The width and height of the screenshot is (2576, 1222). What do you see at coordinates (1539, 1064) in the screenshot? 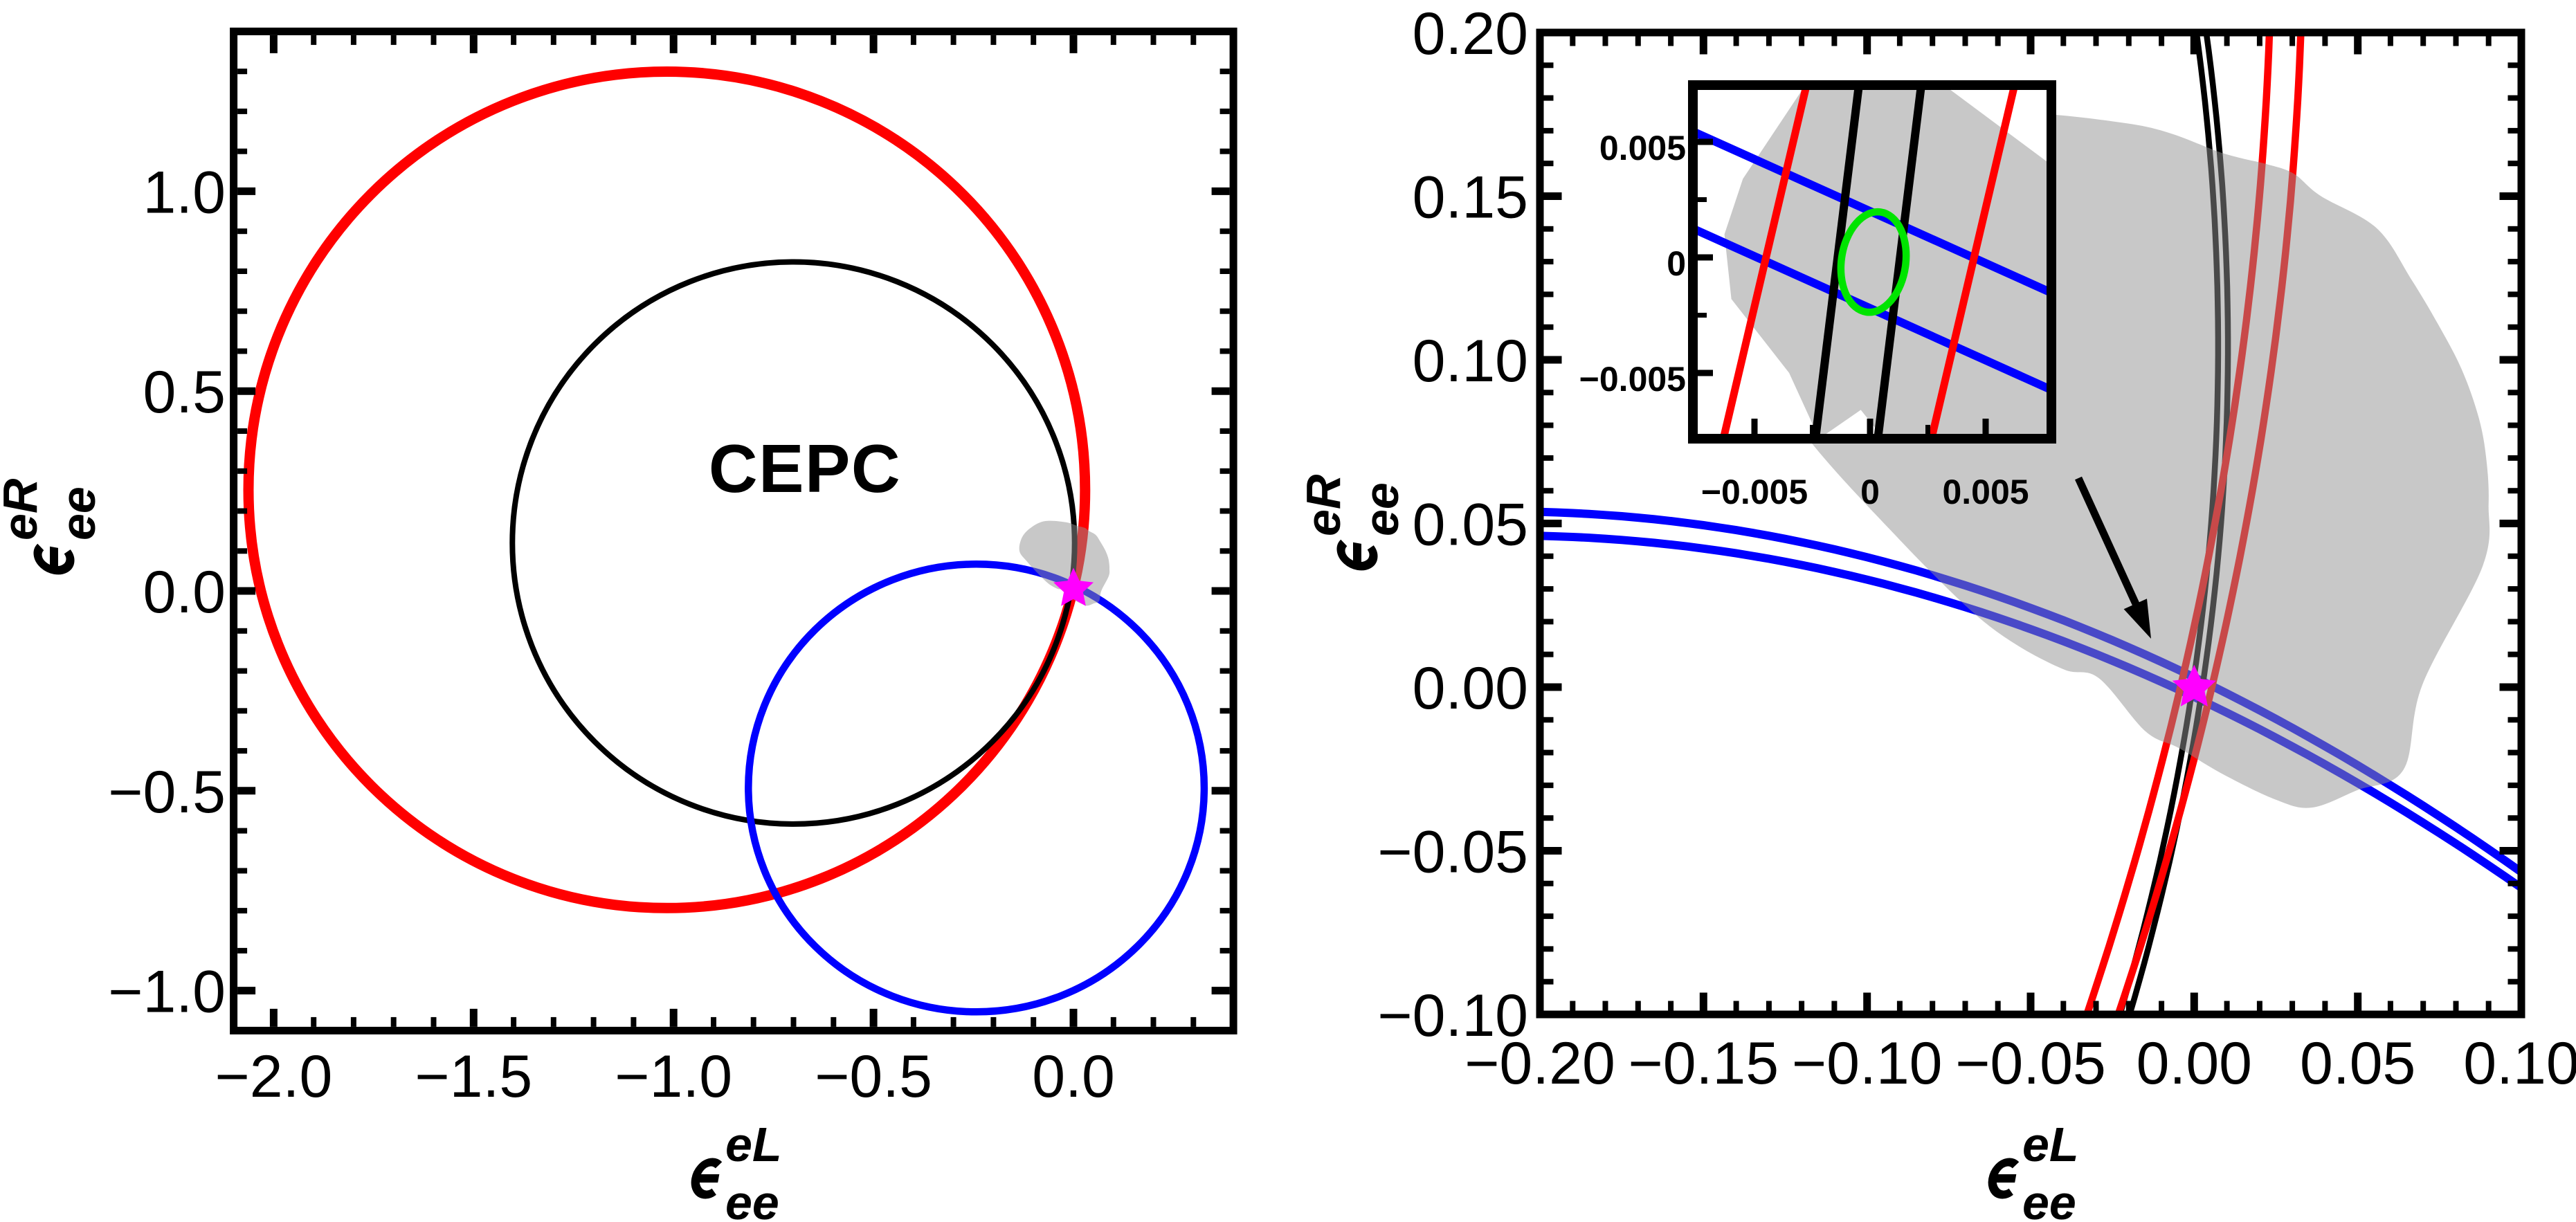
I see `svg-text: −0.20` at bounding box center [1539, 1064].